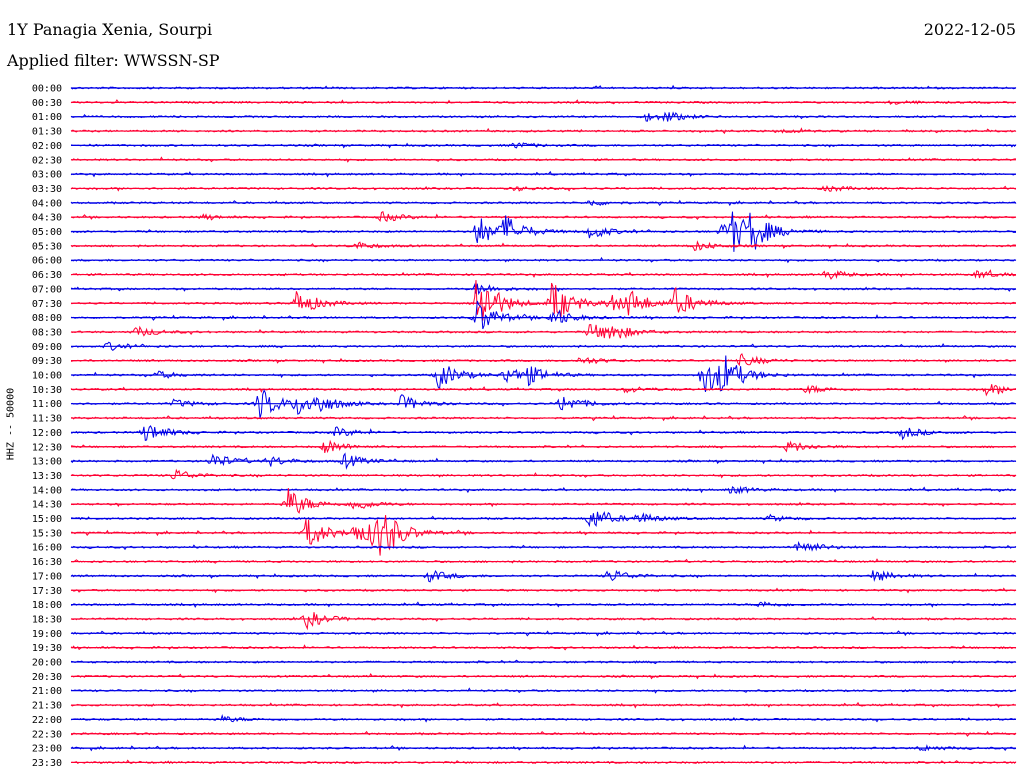  What do you see at coordinates (47, 390) in the screenshot?
I see `time-tick-label: 10:30` at bounding box center [47, 390].